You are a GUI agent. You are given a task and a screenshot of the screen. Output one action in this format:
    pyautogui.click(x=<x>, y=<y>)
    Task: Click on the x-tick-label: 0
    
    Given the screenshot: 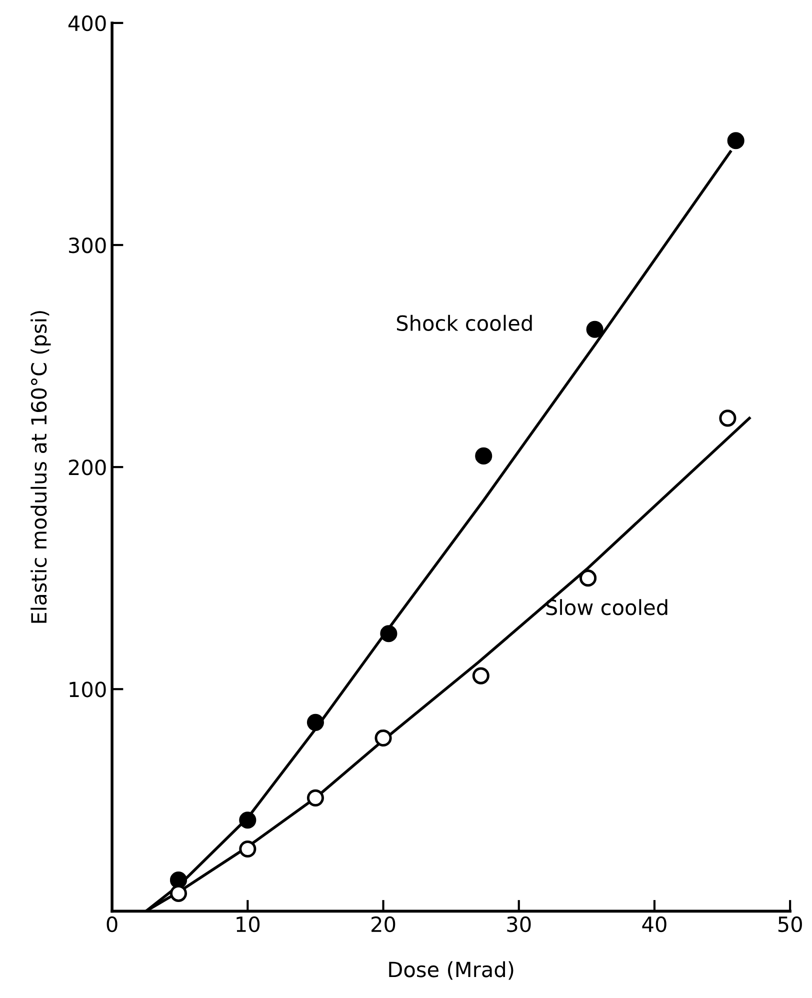 What is the action you would take?
    pyautogui.click(x=112, y=924)
    